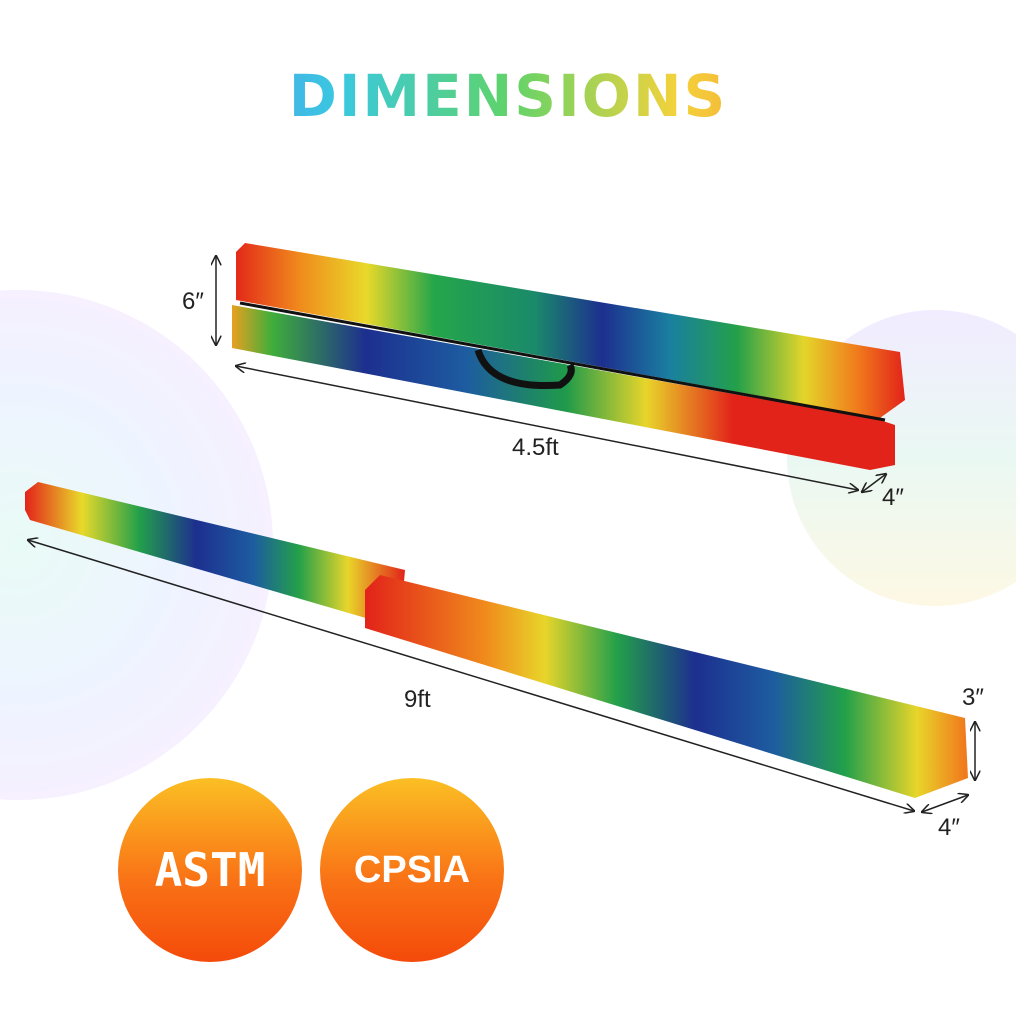 The width and height of the screenshot is (1016, 1016). I want to click on astm-logo: ASTM, so click(210, 870).